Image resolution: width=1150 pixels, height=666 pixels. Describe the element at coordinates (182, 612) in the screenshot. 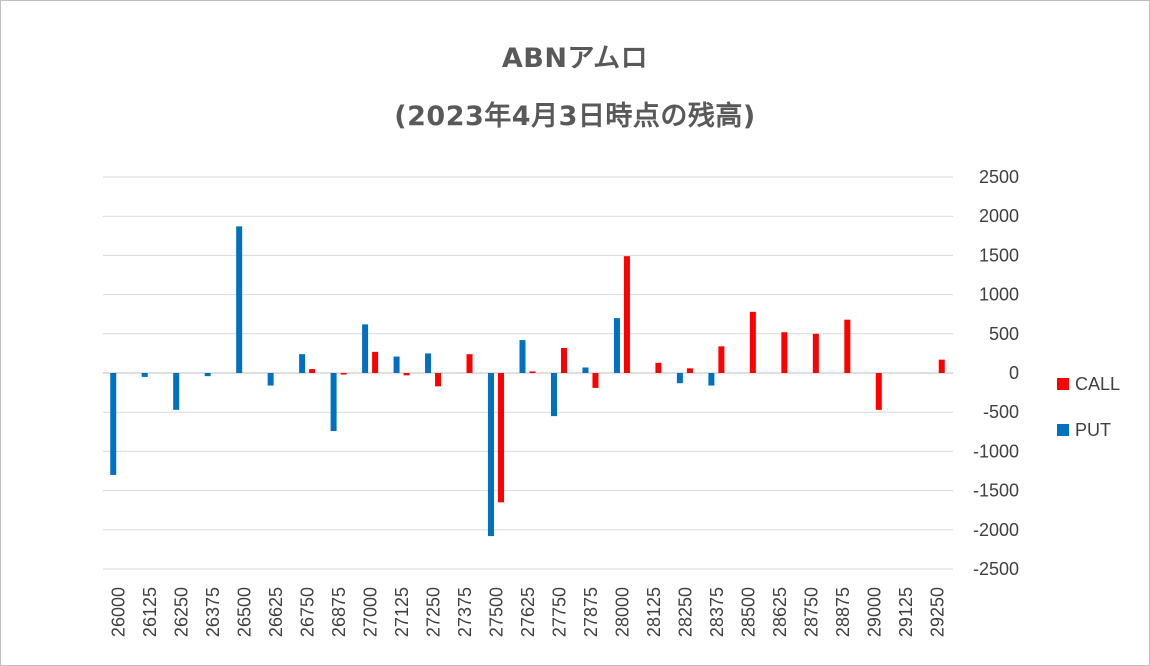

I see `x-tick-label: 26250` at that location.